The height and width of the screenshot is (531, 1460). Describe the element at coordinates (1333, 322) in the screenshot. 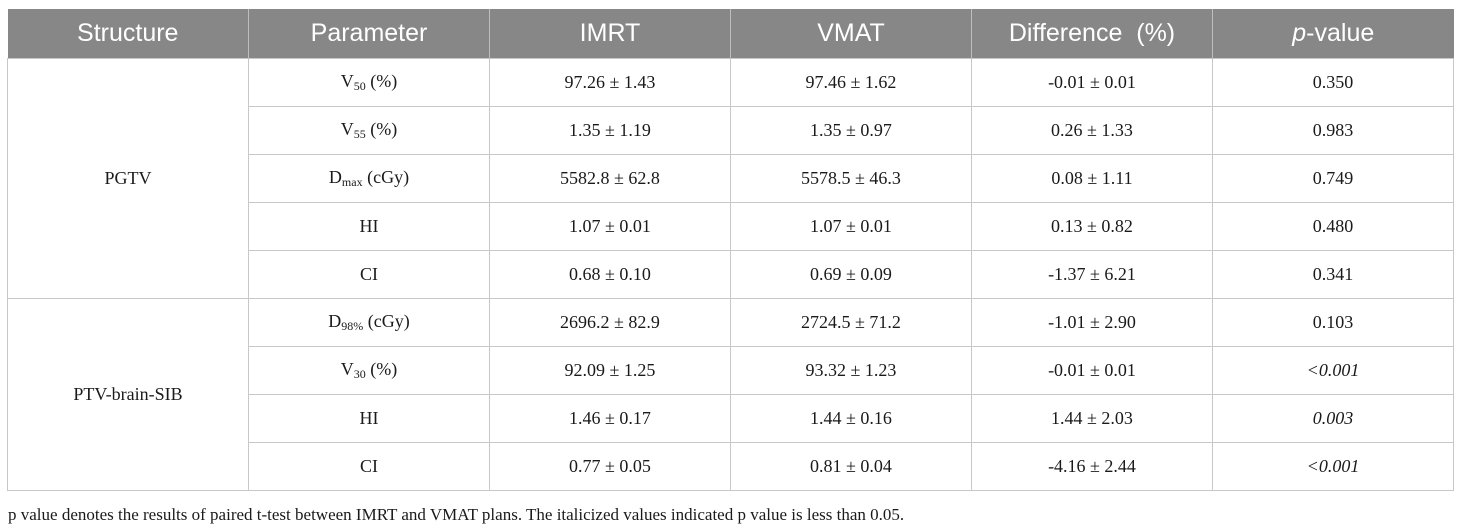

I see `p-value-cell: 0.103` at that location.